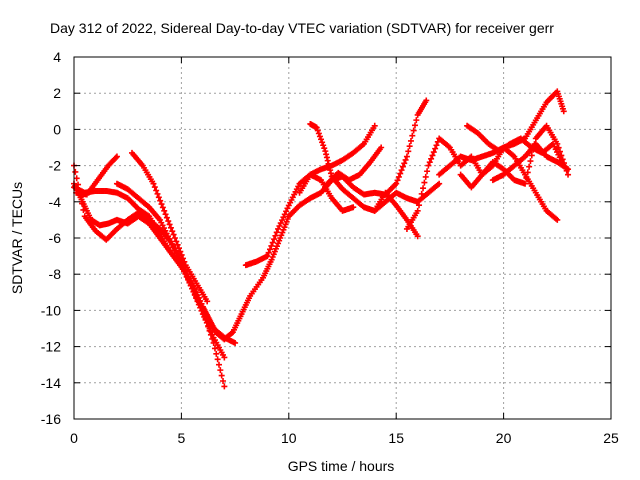 The image size is (640, 480). Describe the element at coordinates (341, 466) in the screenshot. I see `x-axis-label: GPS time / hours` at that location.